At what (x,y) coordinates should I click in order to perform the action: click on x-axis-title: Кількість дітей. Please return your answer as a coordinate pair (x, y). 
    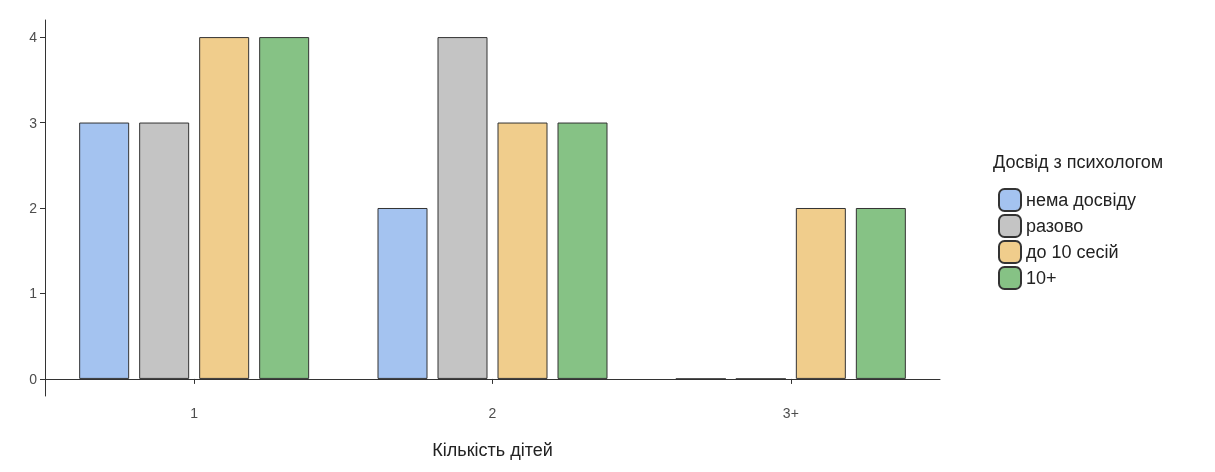
    Looking at the image, I should click on (492, 450).